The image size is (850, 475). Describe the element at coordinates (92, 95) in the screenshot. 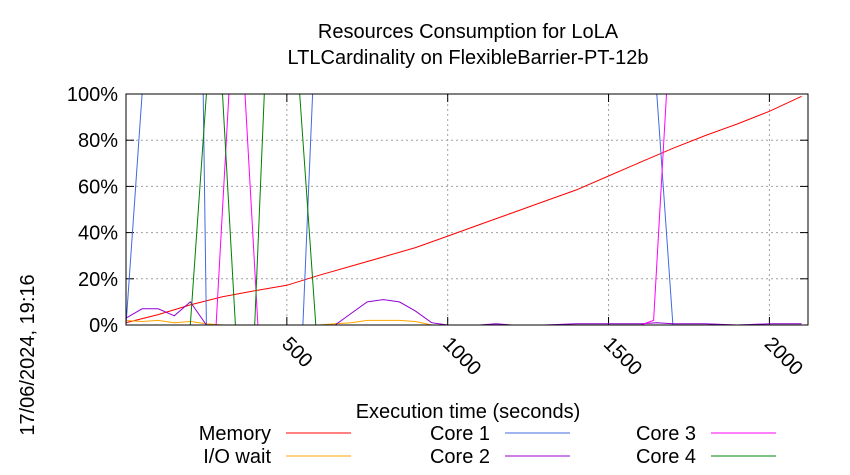

I see `y-tick-label: 100%` at that location.